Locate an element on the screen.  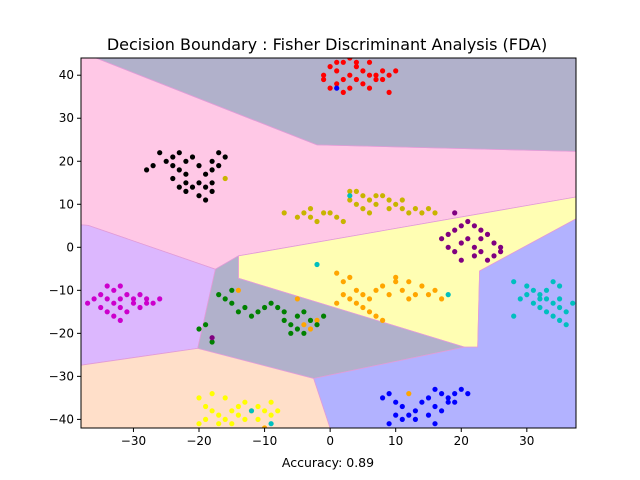
y-tick-label: 40 is located at coordinates (66, 75).